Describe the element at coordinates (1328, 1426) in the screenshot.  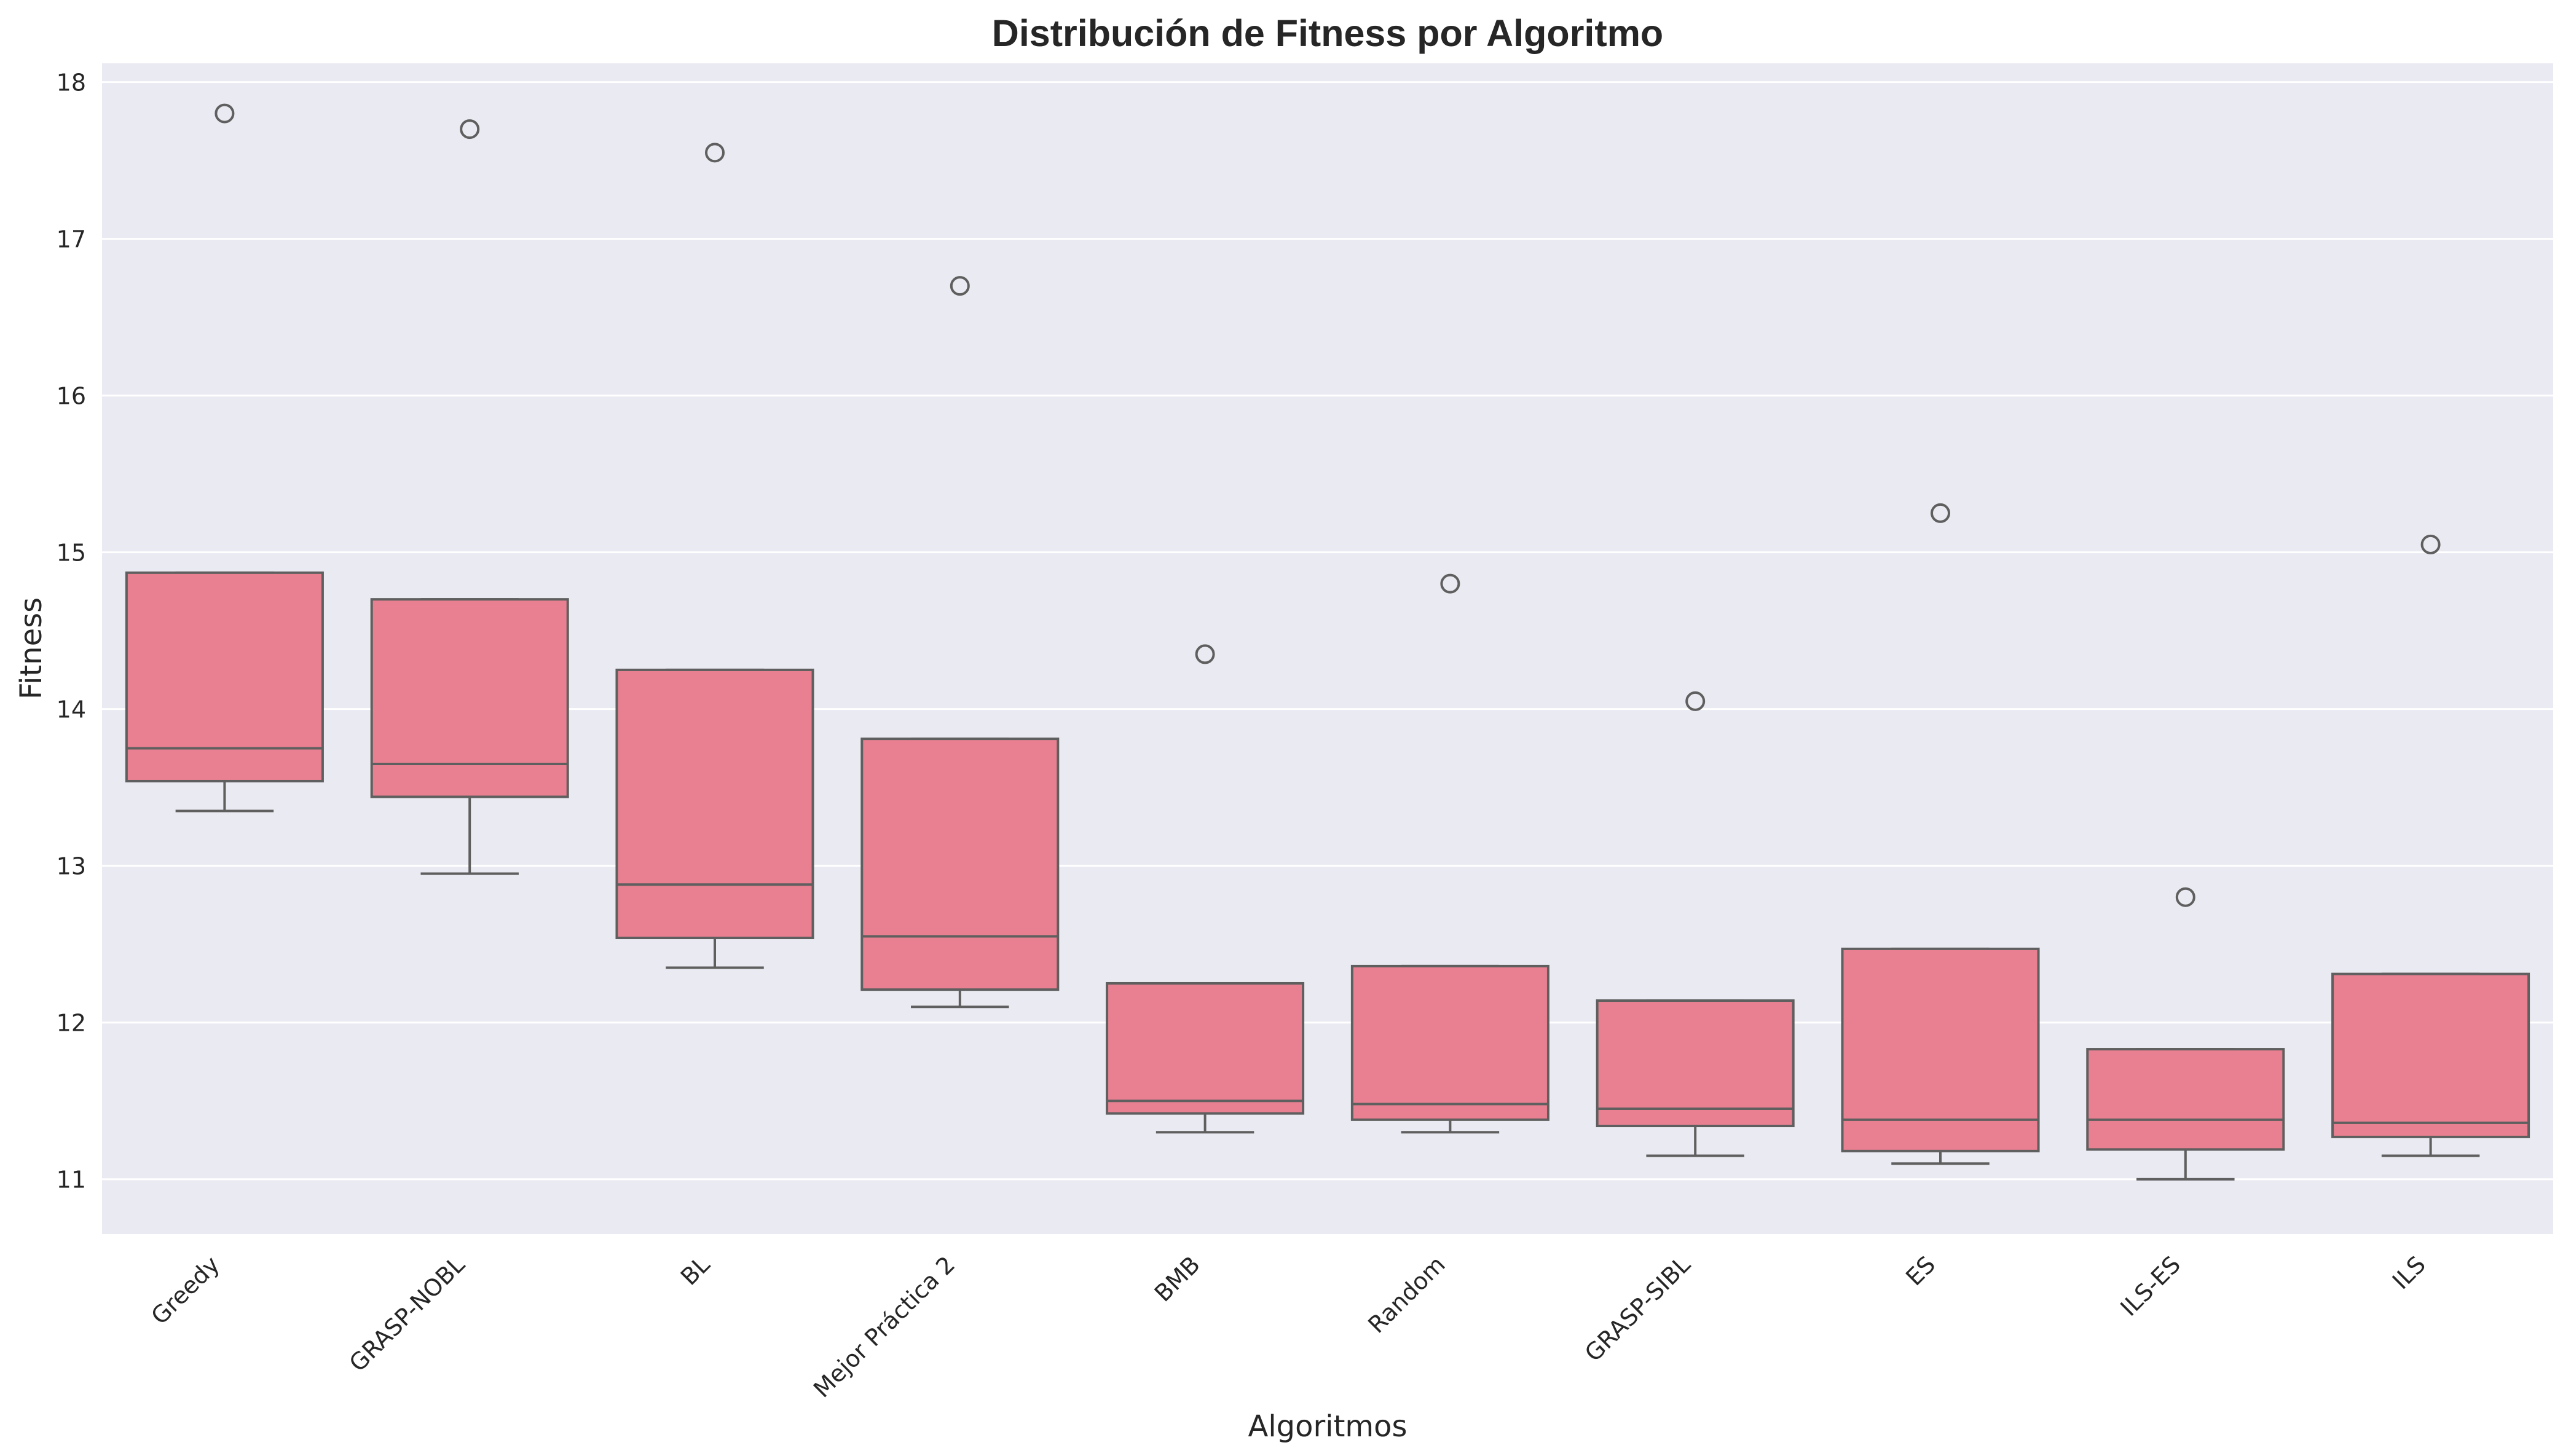
I see `x-axis-label: Algoritmos` at that location.